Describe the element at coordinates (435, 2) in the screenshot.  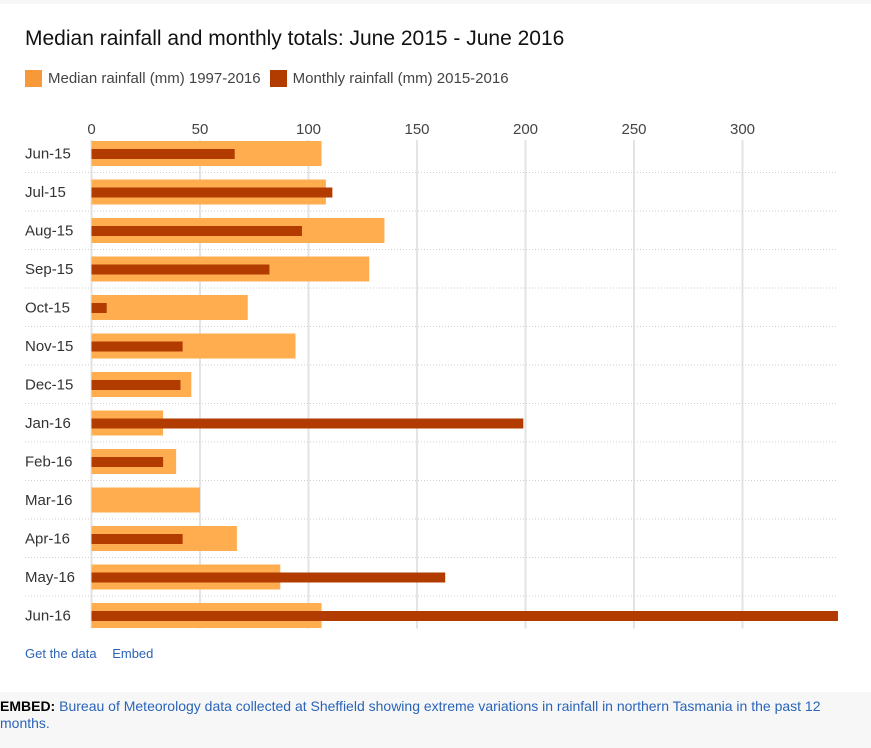
I see `top-strip` at that location.